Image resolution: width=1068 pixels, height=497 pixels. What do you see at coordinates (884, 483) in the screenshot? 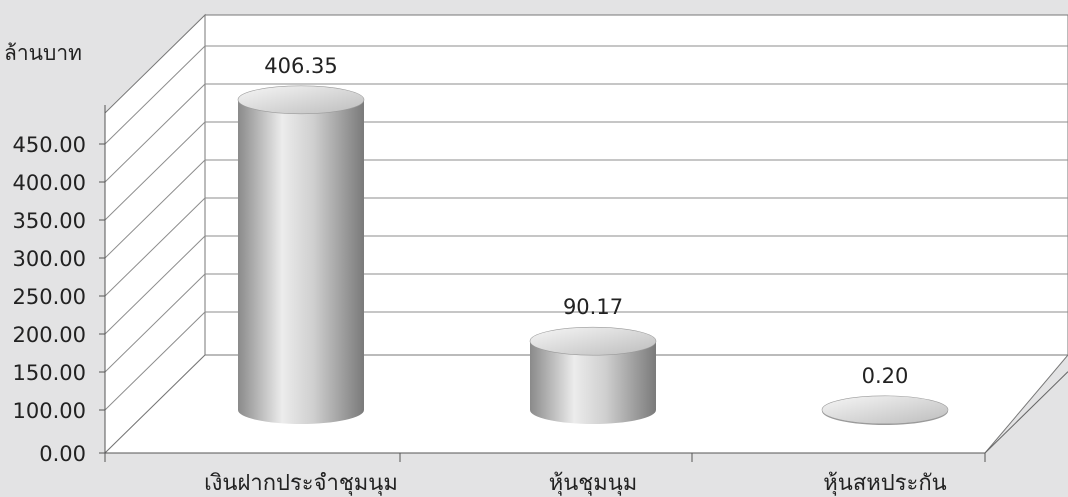
I see `category-label: หุ้นสหประกัน` at bounding box center [884, 483].